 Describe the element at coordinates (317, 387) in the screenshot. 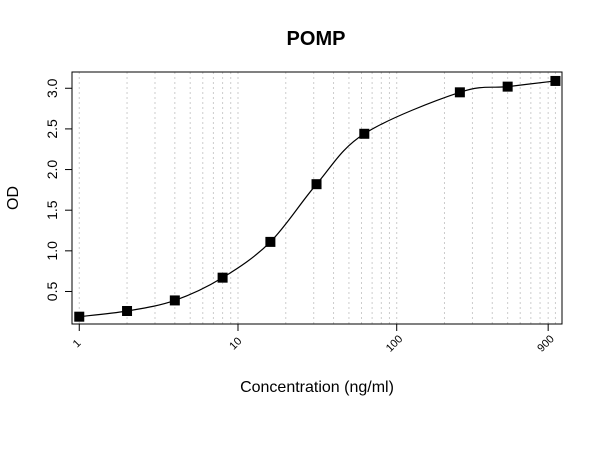

I see `x-axis-label: Concentration (ng/ml)` at that location.